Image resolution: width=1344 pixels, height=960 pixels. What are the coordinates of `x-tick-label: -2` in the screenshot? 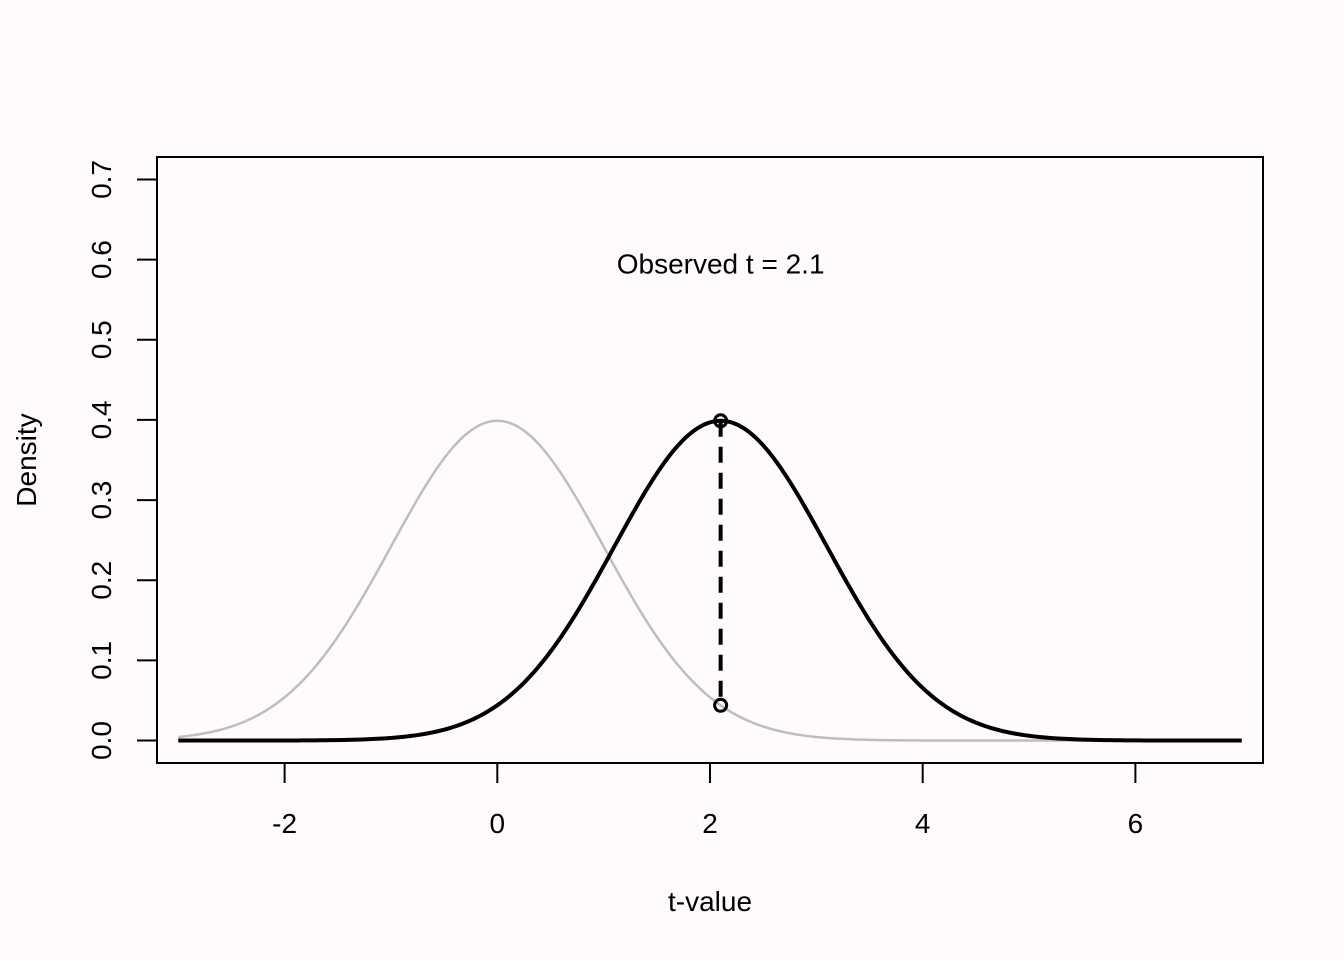 It's located at (284, 823).